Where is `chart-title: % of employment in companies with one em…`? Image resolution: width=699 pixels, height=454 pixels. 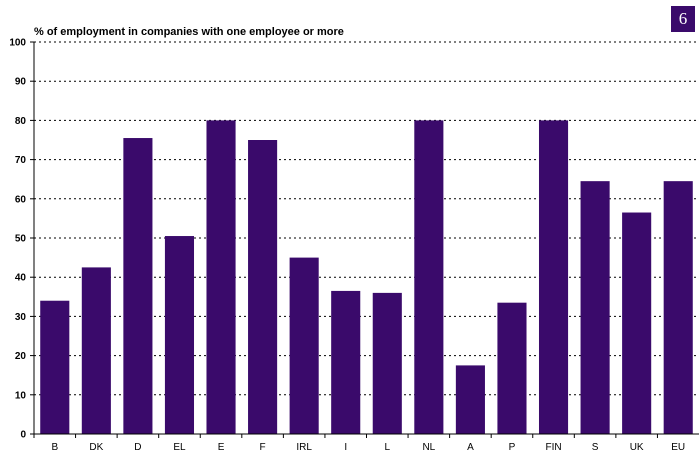 chart-title: % of employment in companies with one em… is located at coordinates (189, 32).